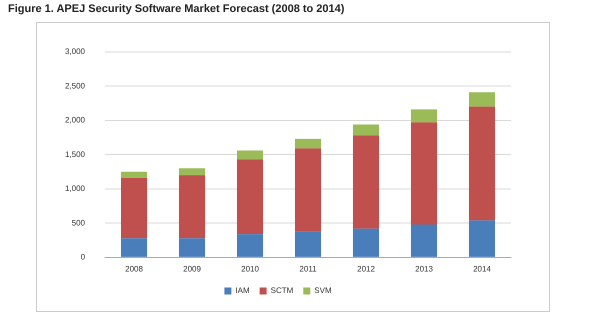 Image resolution: width=596 pixels, height=336 pixels. What do you see at coordinates (176, 9) in the screenshot?
I see `chart-title: Figure 1. APEJ Security Software Market Forecast (2008 to 2014)` at bounding box center [176, 9].